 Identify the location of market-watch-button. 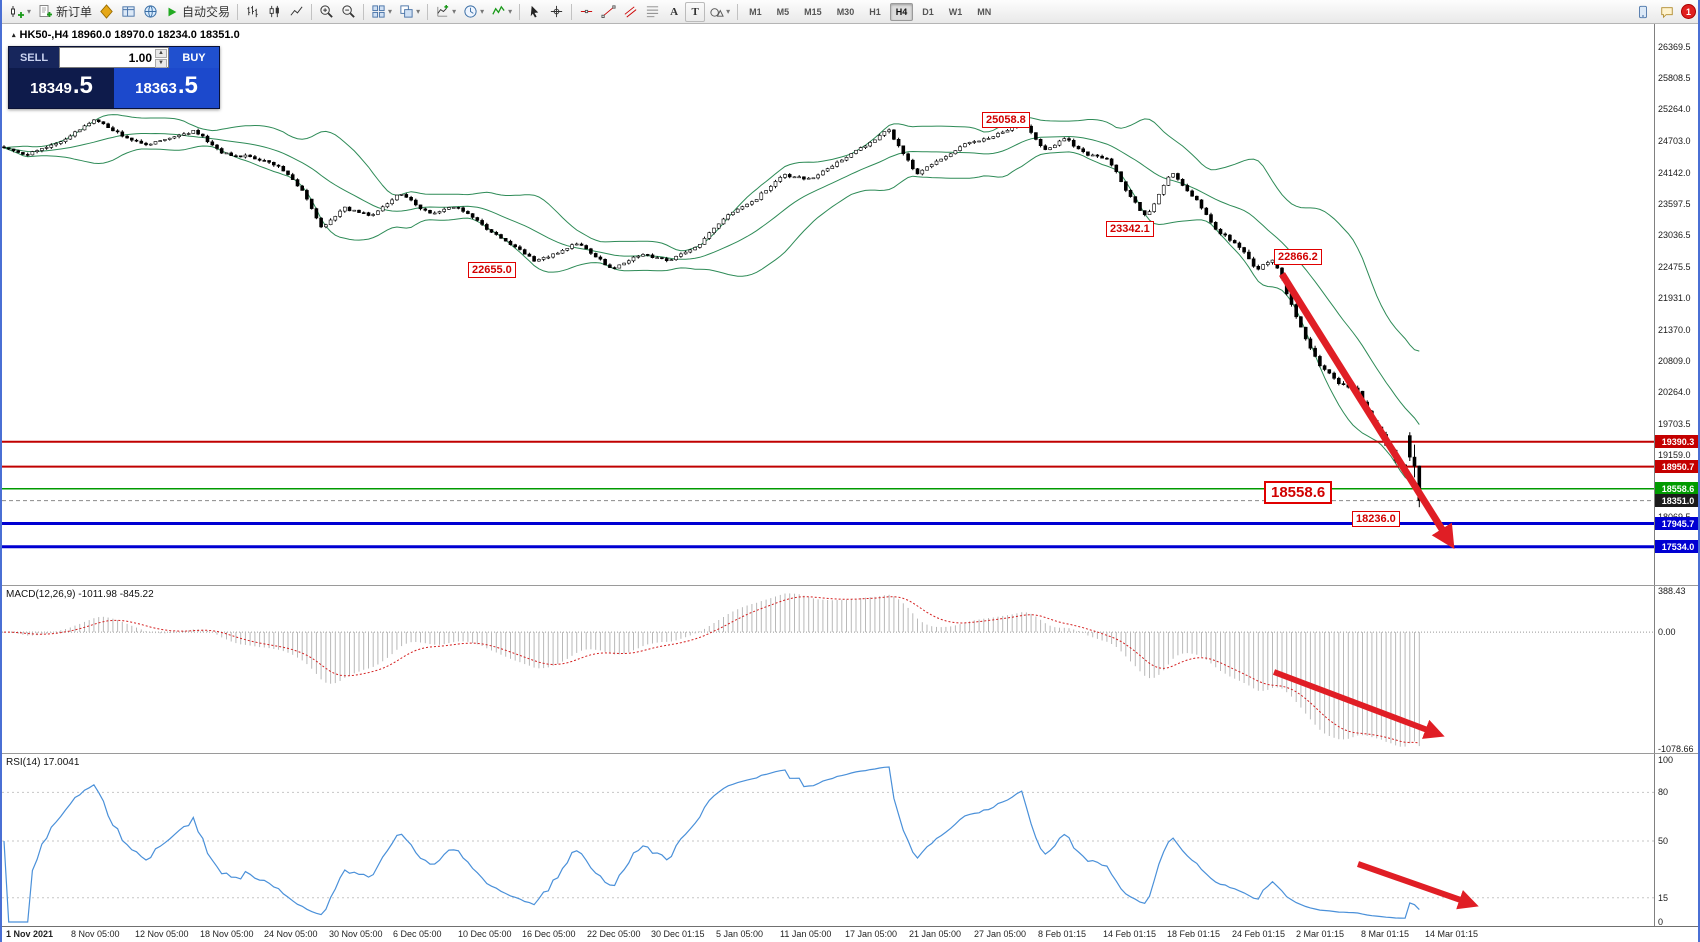
(128, 12).